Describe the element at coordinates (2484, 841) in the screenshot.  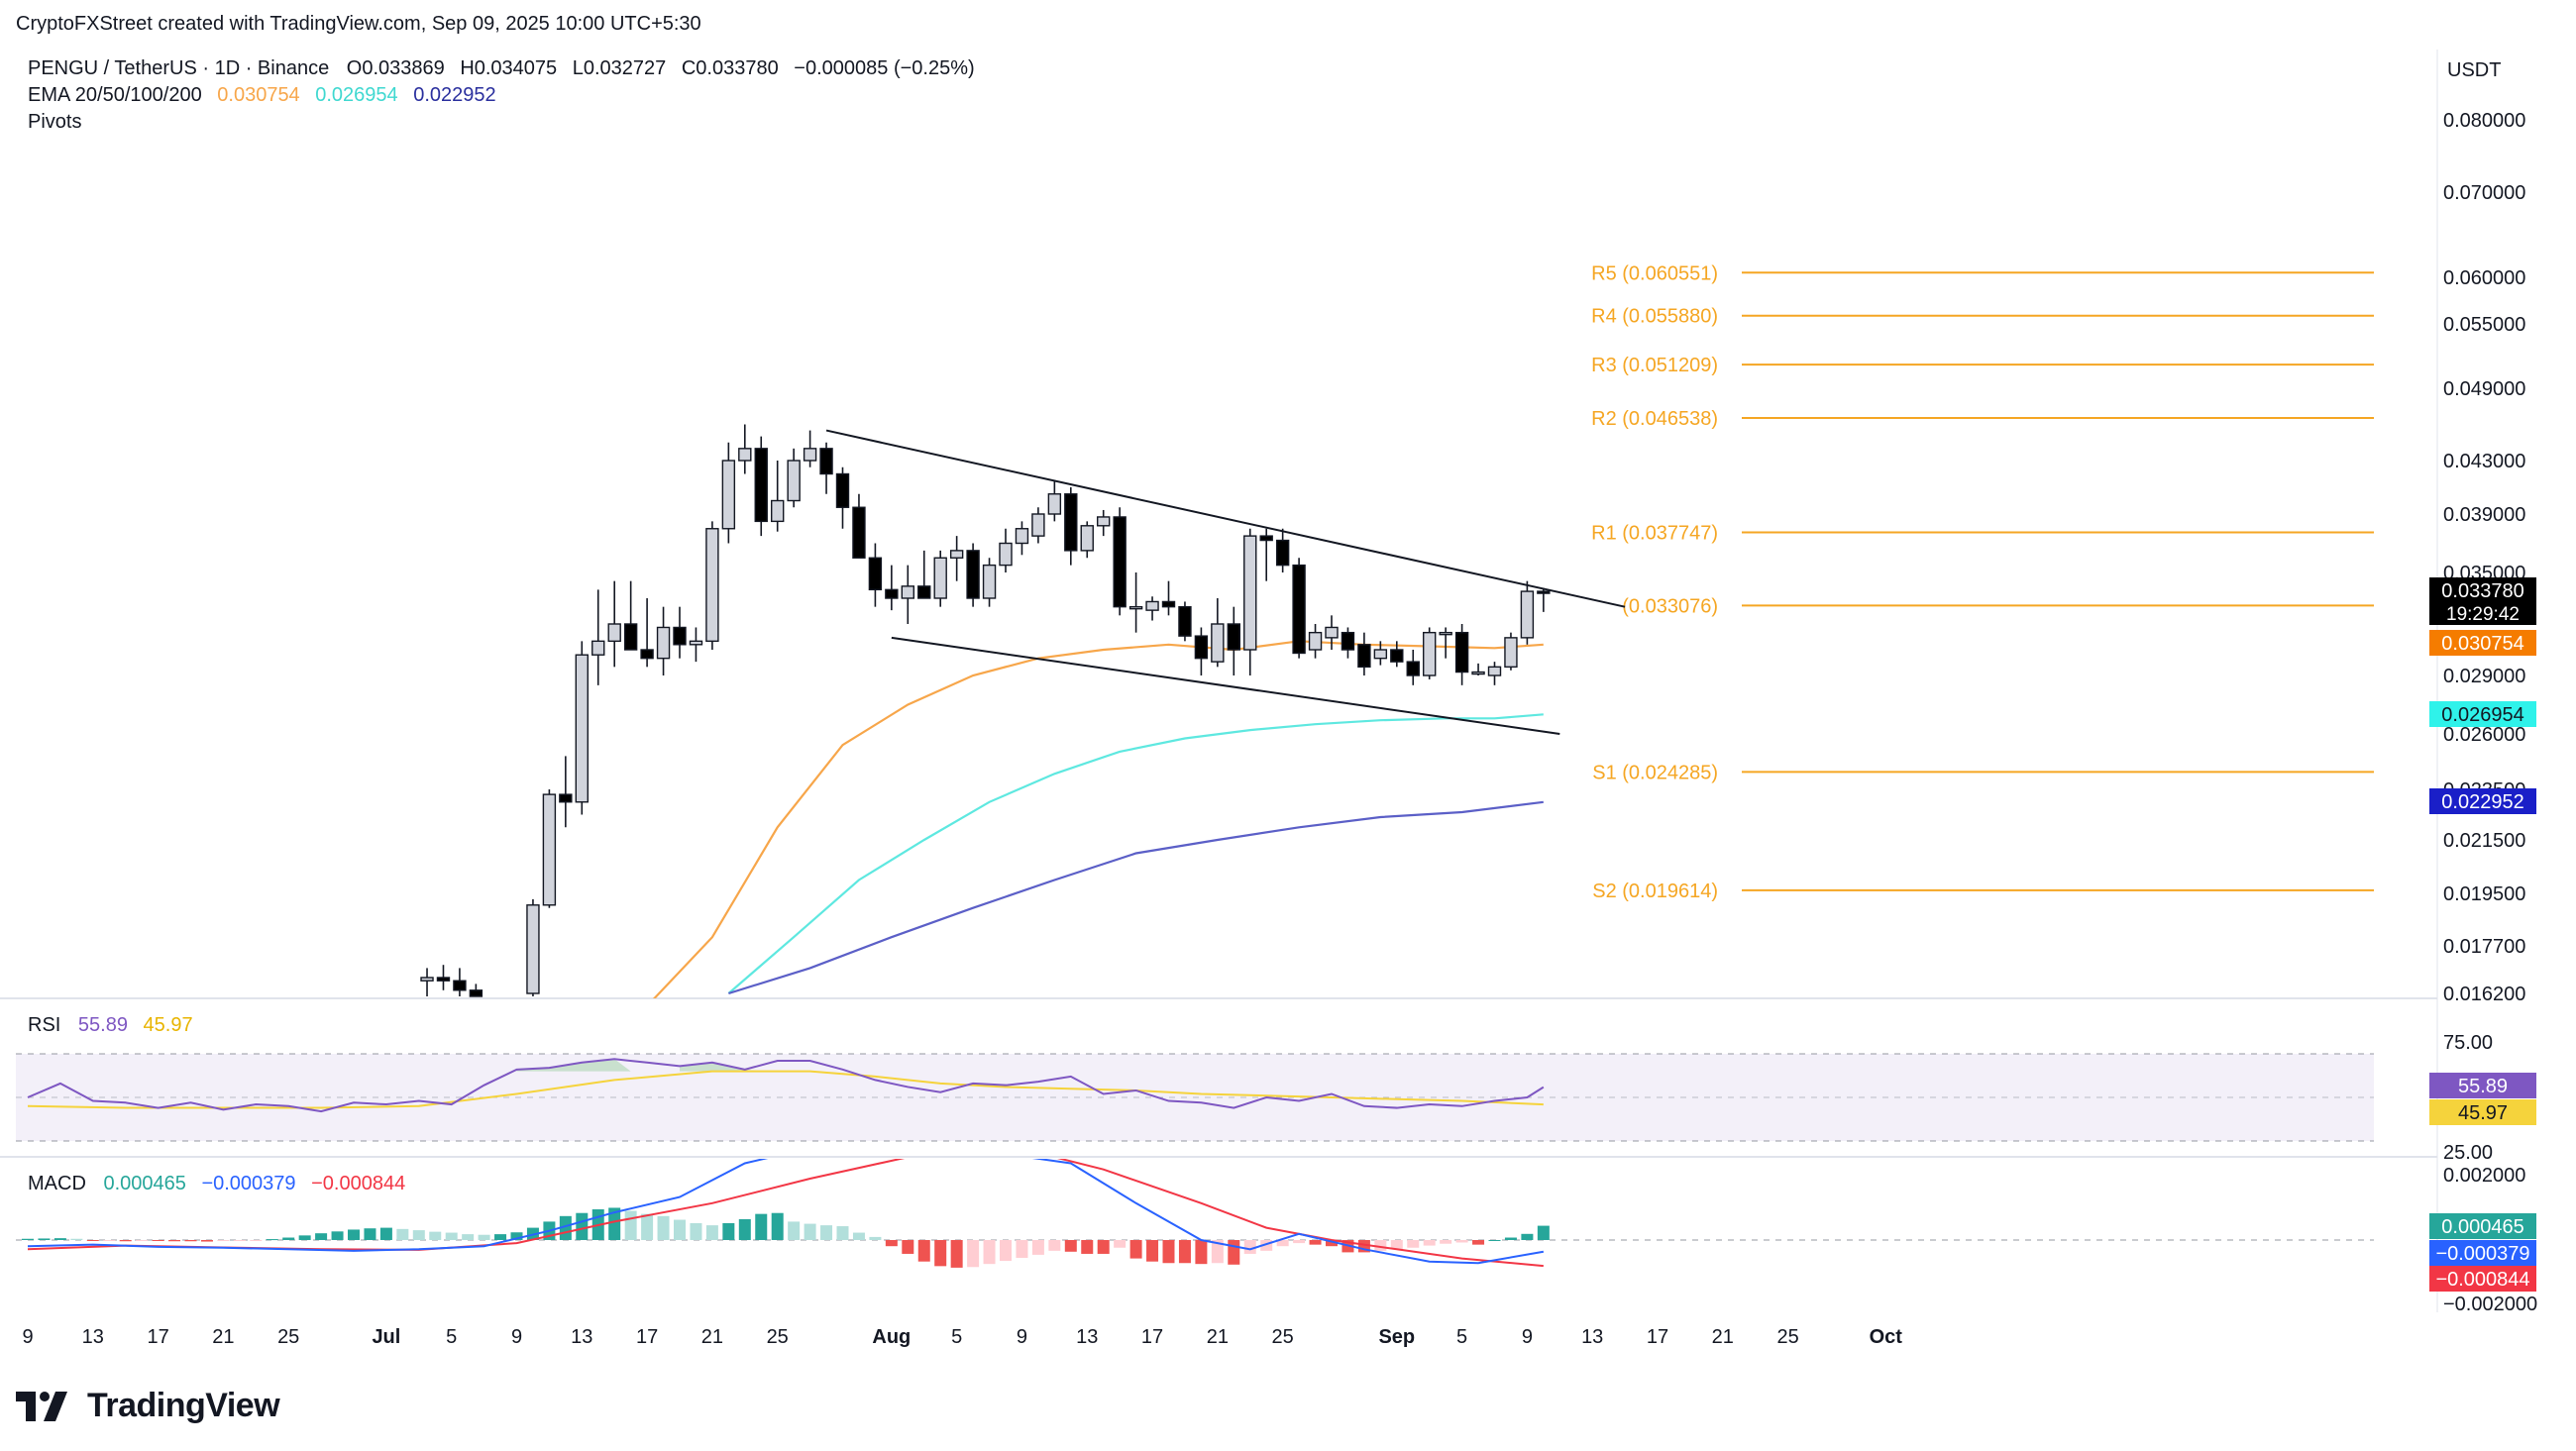
I see `price-tick-label: 0.021500` at that location.